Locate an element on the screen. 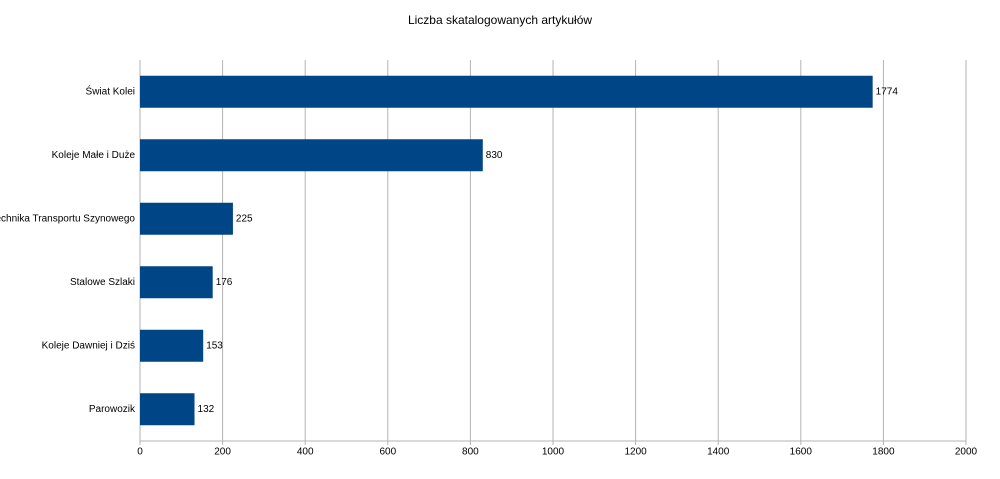 The height and width of the screenshot is (479, 1000). x-tick-label: 1600 is located at coordinates (801, 452).